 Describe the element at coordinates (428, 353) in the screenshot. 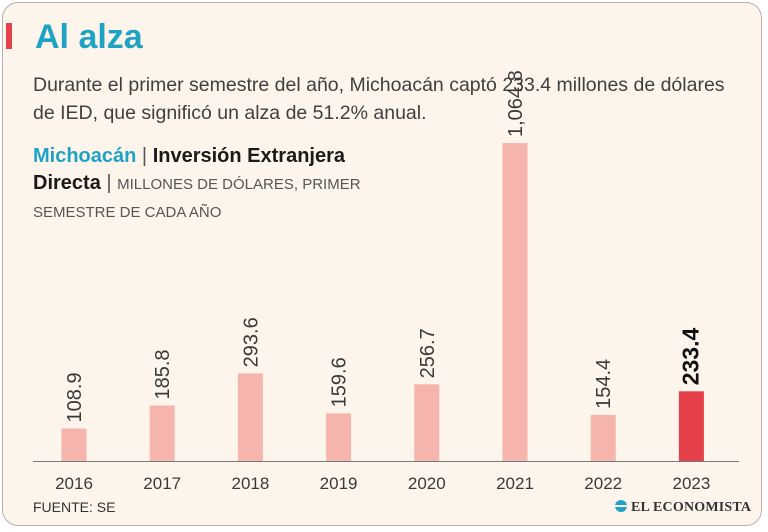

I see `value-label-2020: 256.7` at that location.